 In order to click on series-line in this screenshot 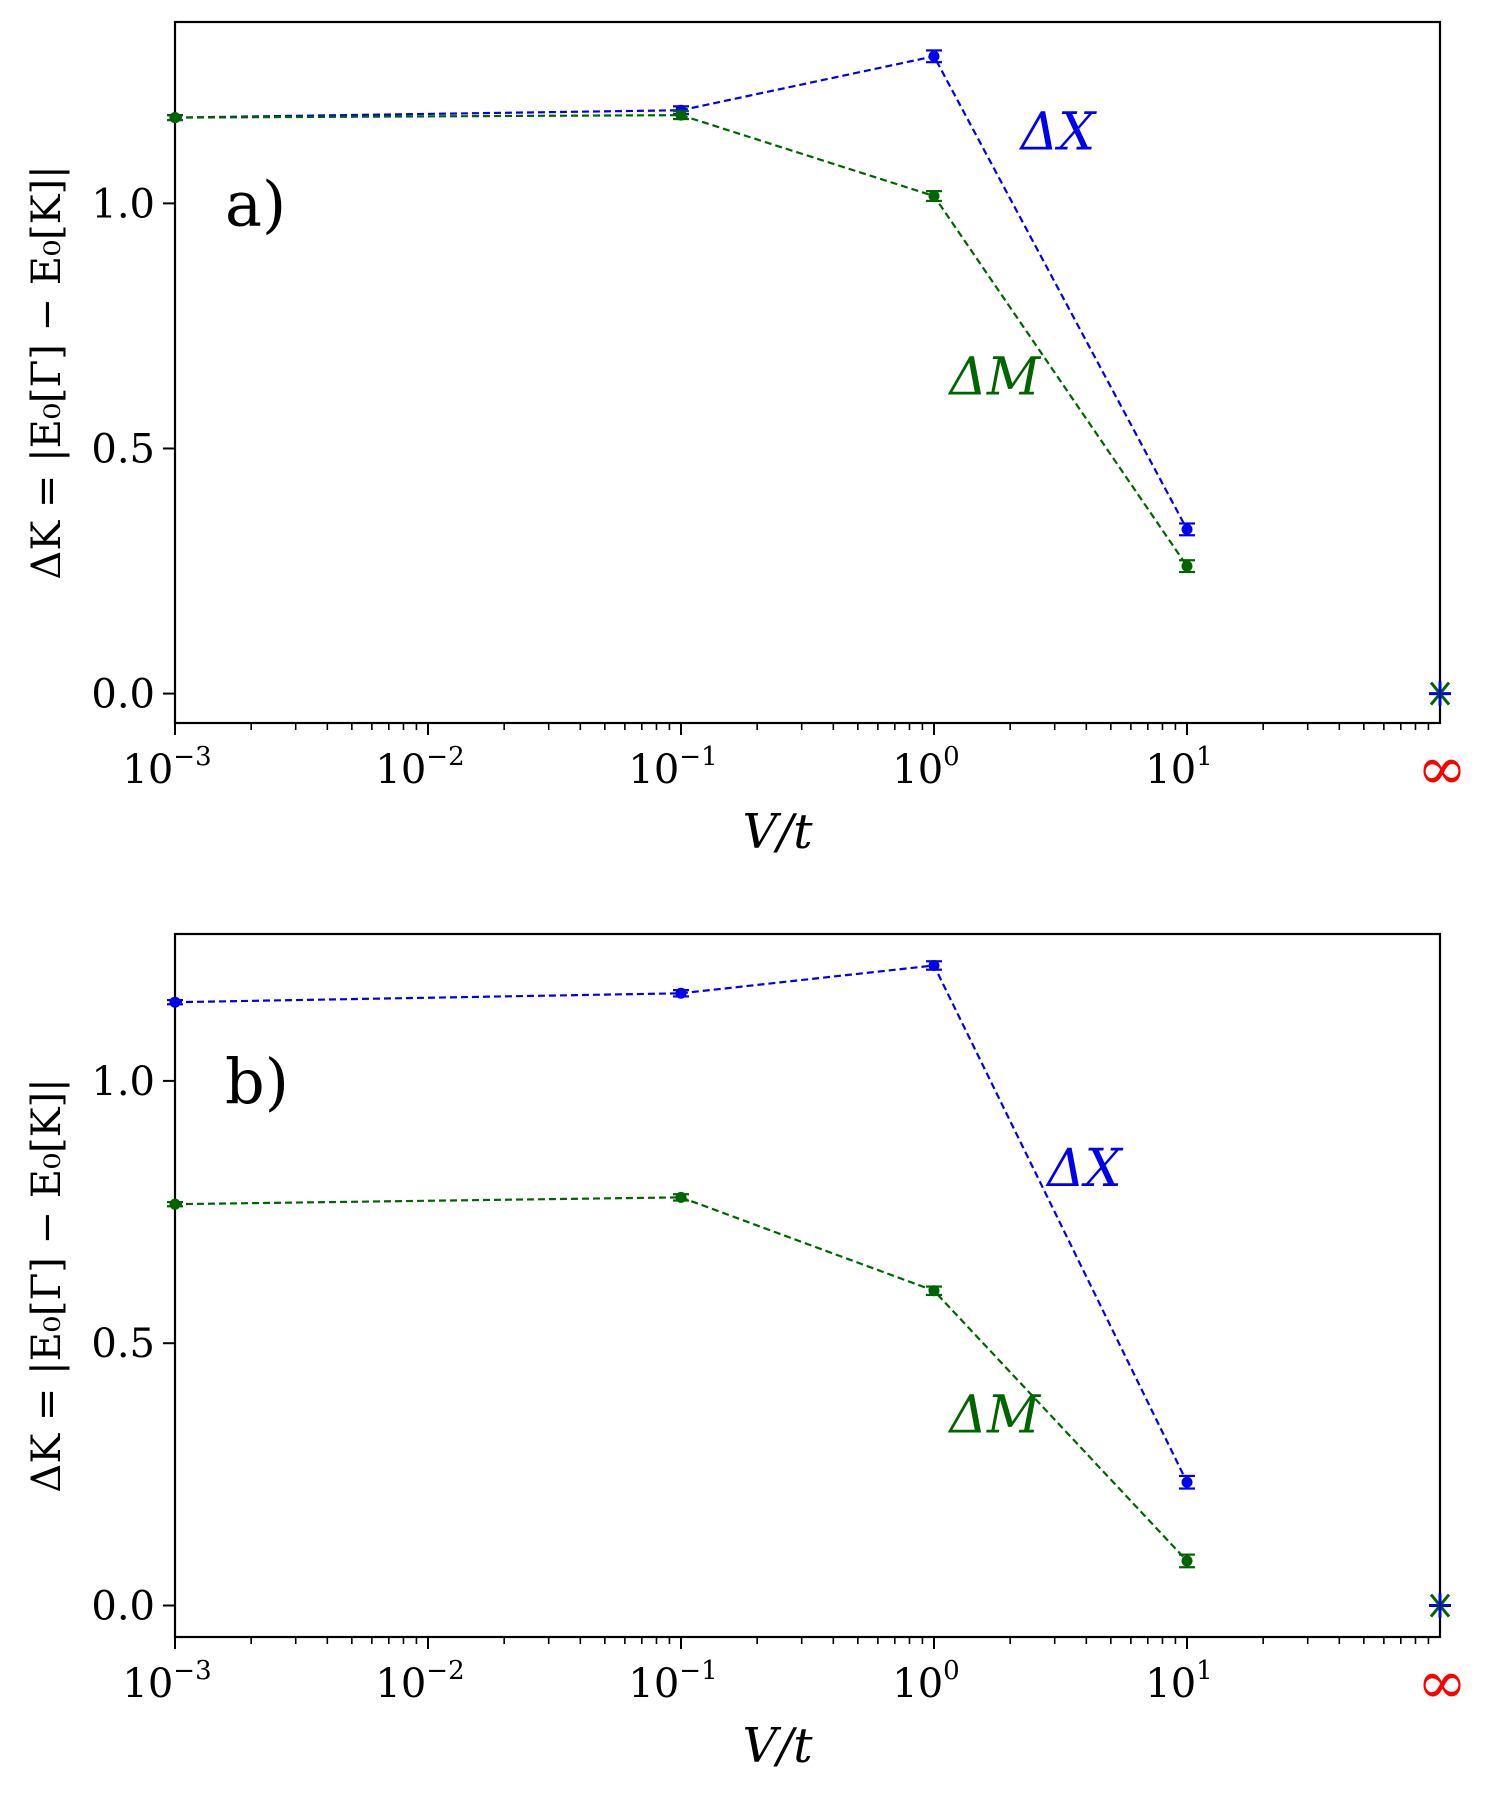, I will do `click(681, 1379)`.